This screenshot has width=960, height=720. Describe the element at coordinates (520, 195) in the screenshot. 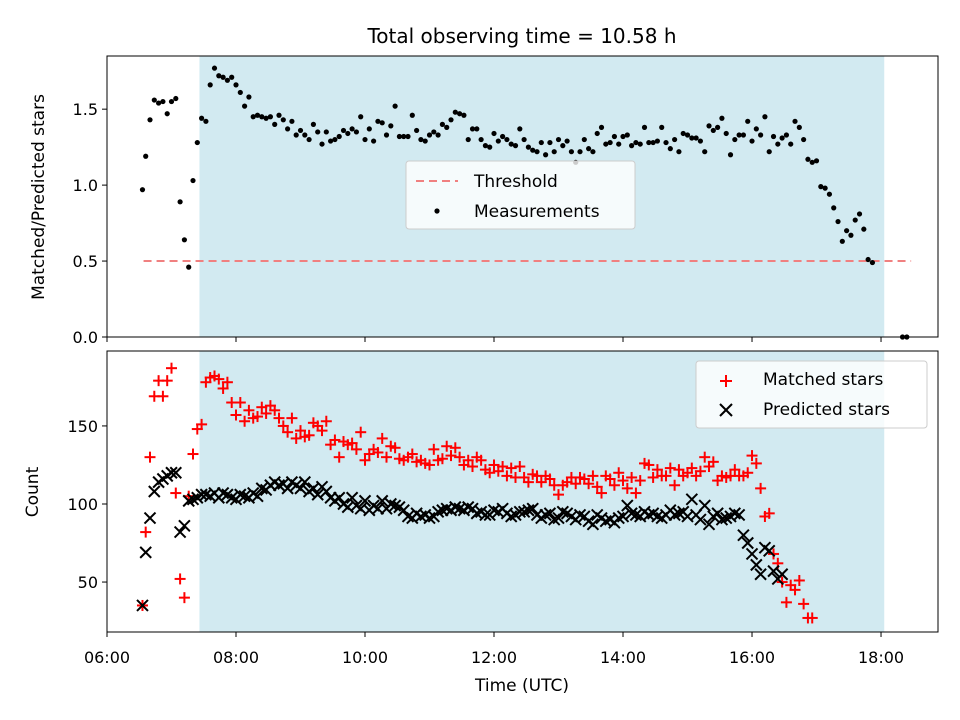

I see `top-legend: Threshold Measurements` at that location.